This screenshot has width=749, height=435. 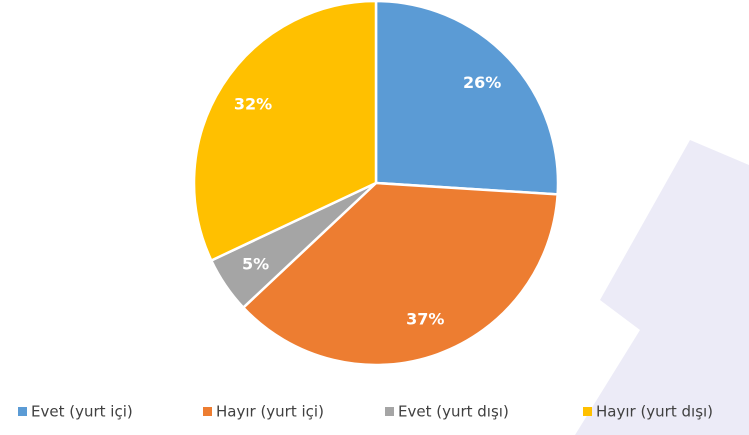 What do you see at coordinates (255, 263) in the screenshot?
I see `data-label: 5%` at bounding box center [255, 263].